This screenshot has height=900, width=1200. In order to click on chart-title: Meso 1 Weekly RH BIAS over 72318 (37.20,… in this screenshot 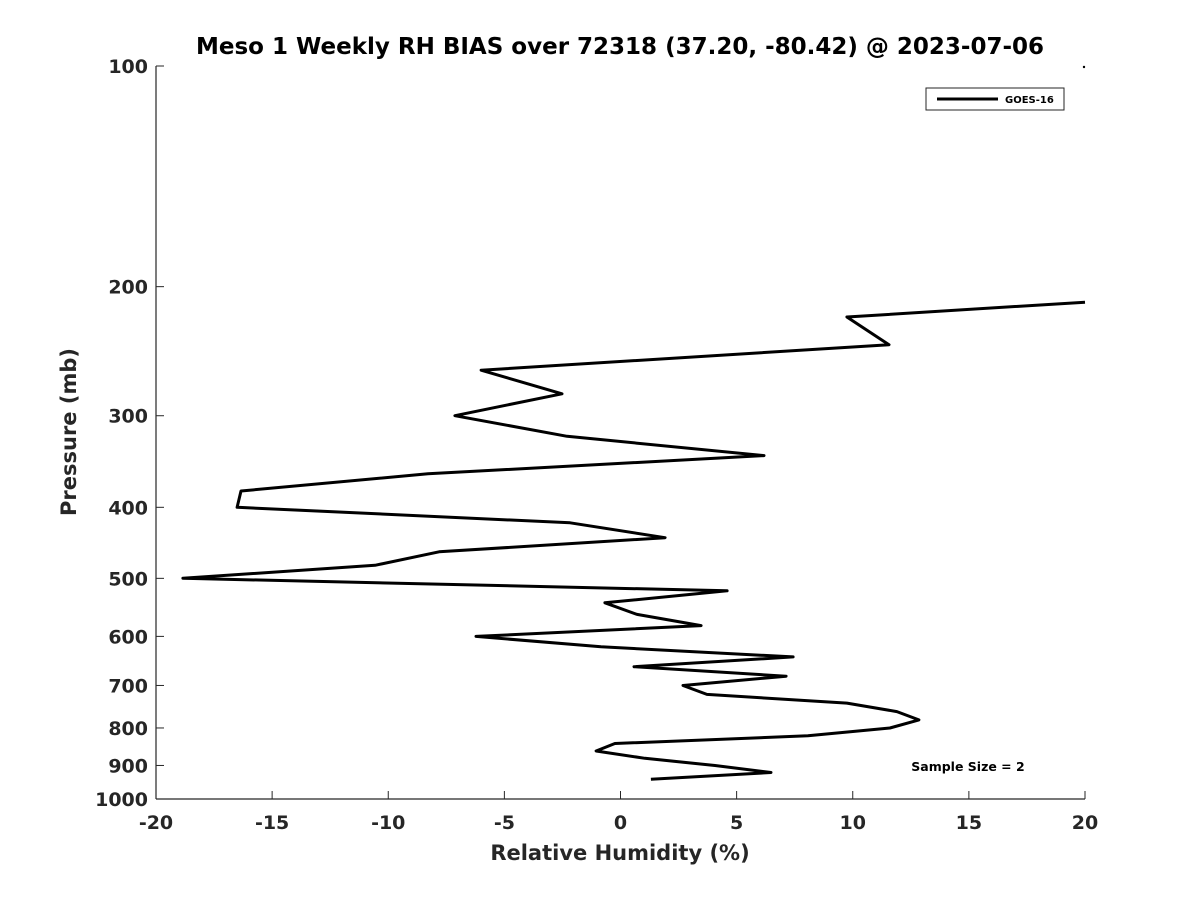, I will do `click(620, 47)`.